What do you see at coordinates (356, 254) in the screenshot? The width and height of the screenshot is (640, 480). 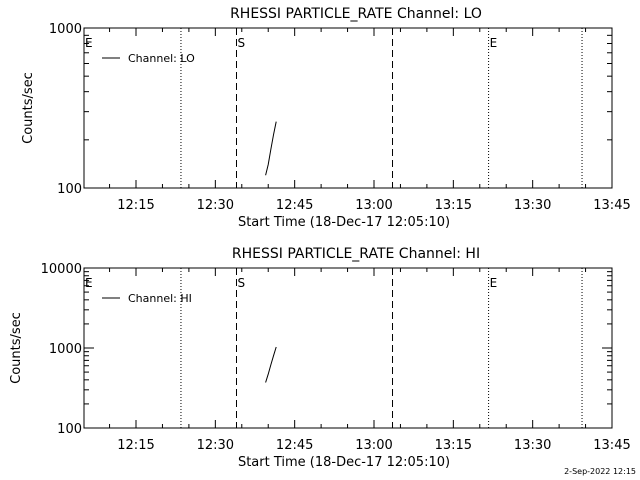 I see `chart-title: RHESSI PARTICLE_RATE Channel: HI` at bounding box center [356, 254].